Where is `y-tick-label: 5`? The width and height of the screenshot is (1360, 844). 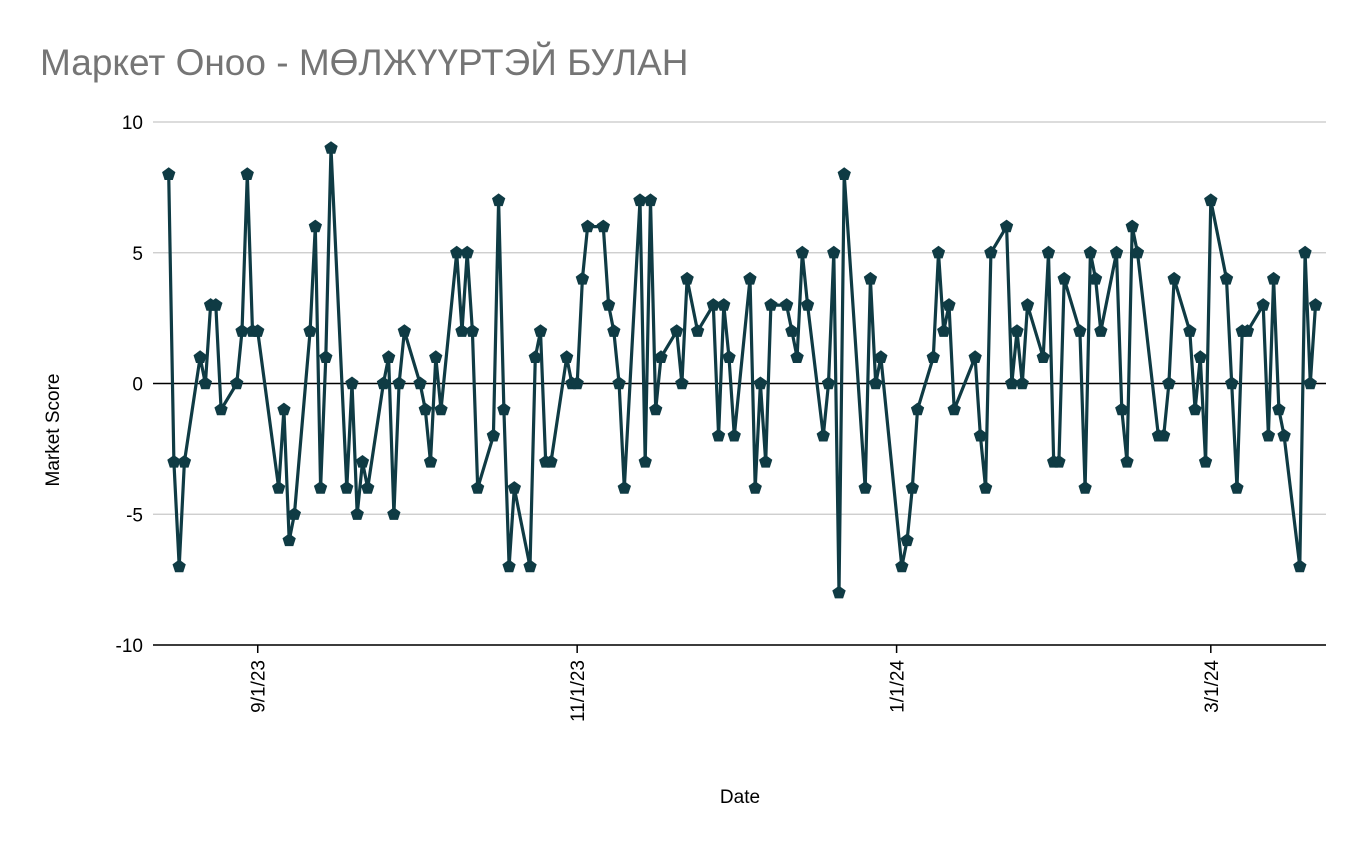
y-tick-label: 5 is located at coordinates (137, 254).